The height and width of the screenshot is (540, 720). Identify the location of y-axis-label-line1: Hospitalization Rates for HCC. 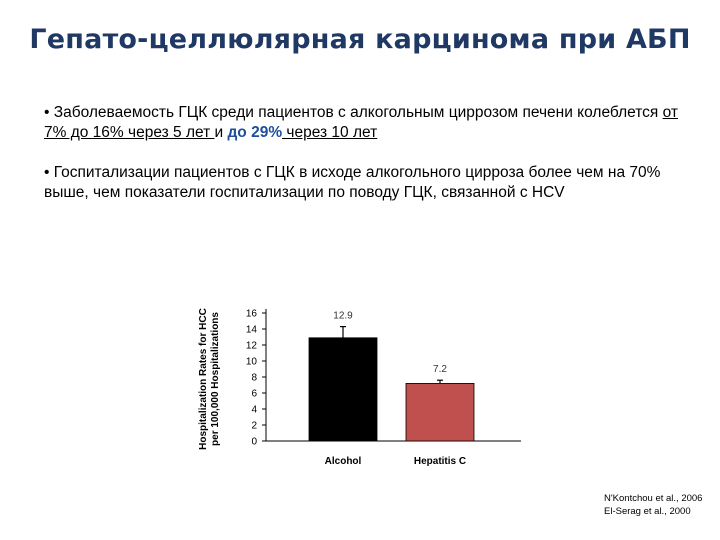
(203, 379).